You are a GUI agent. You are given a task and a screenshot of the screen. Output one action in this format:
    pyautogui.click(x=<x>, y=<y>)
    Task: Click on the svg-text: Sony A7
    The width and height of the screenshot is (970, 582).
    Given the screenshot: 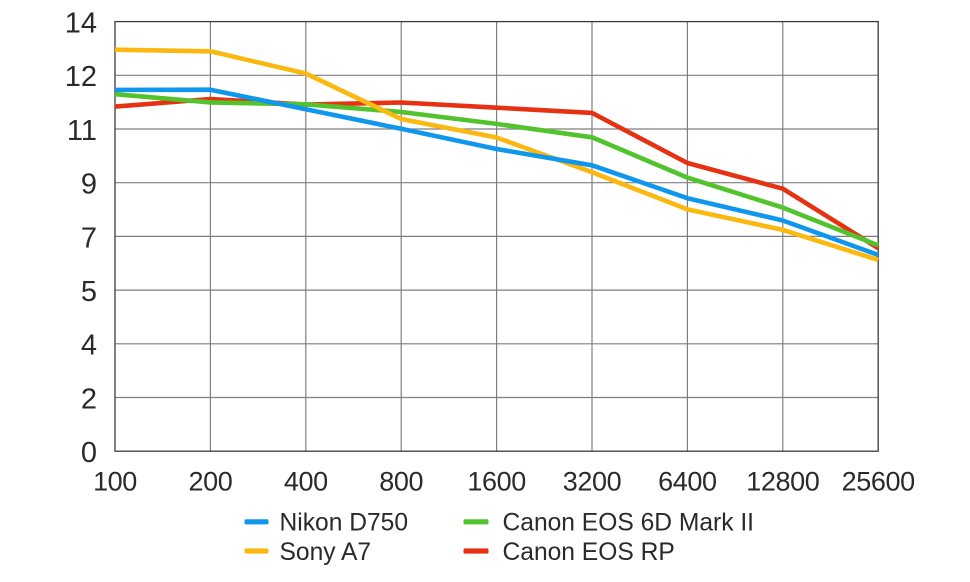 What is the action you would take?
    pyautogui.click(x=326, y=552)
    